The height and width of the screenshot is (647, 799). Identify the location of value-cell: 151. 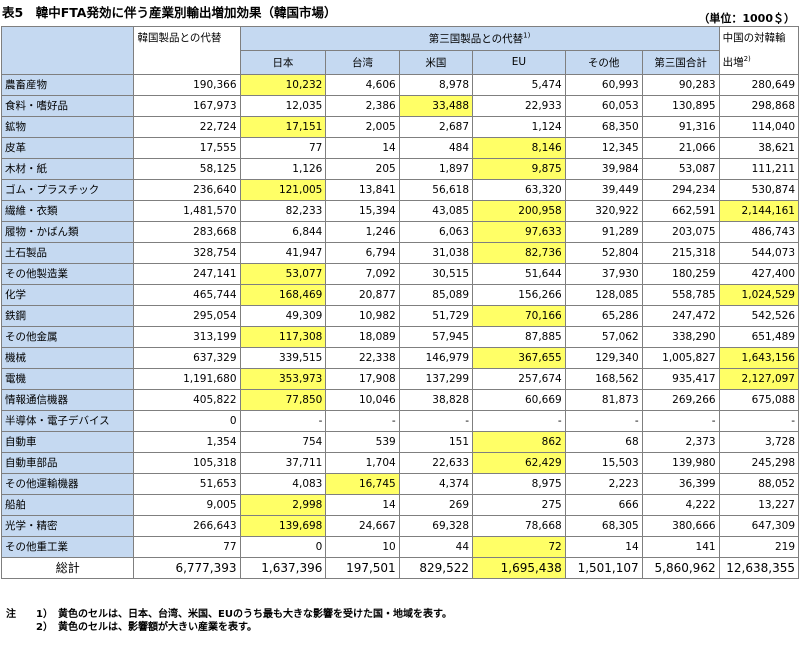
(436, 441).